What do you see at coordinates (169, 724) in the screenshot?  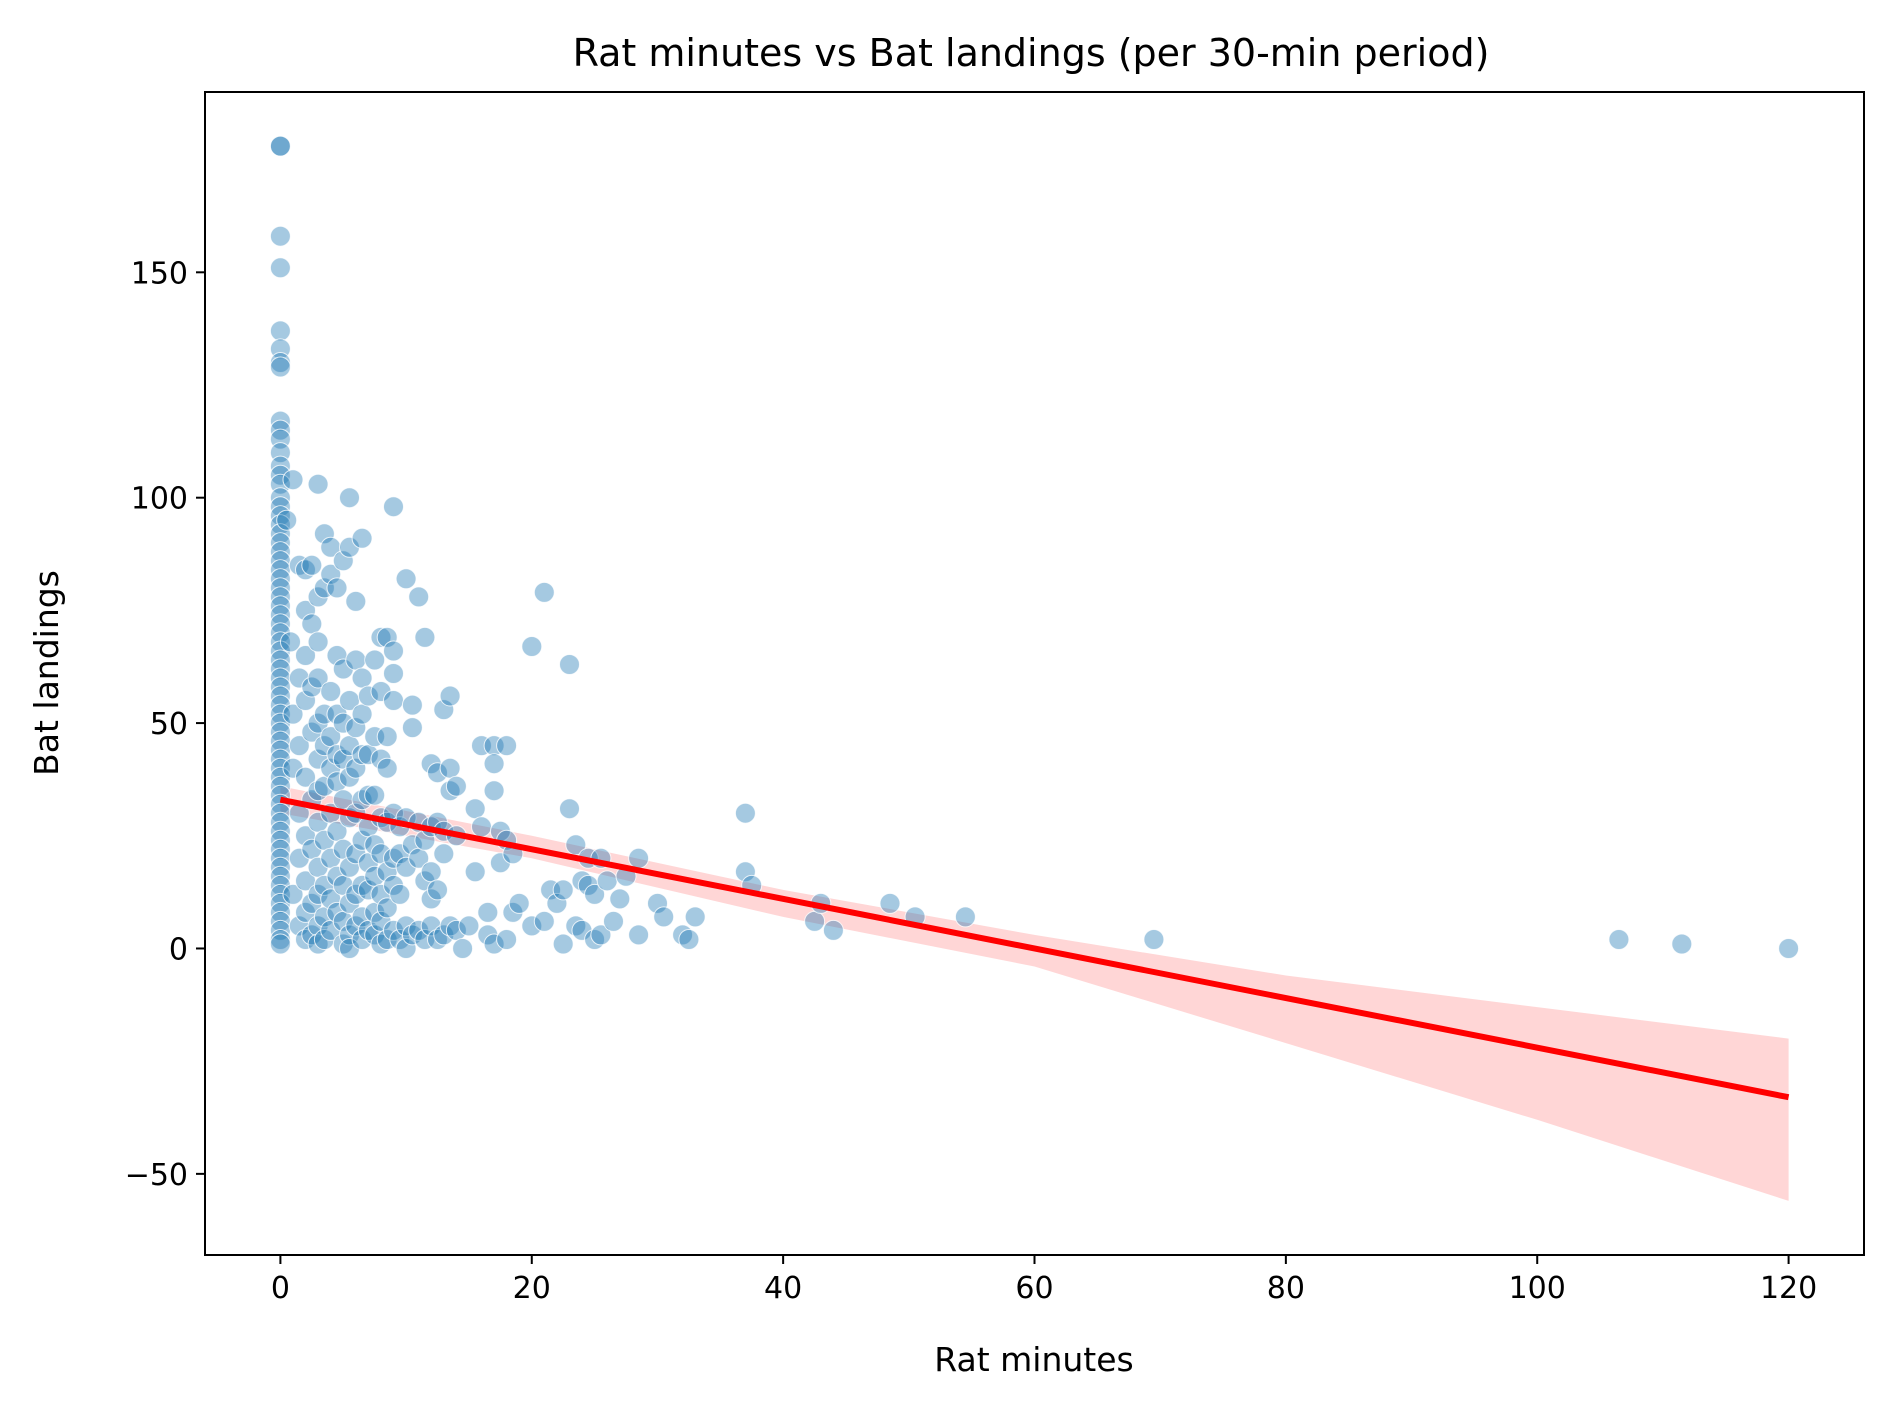 I see `y-tick-label: 50` at bounding box center [169, 724].